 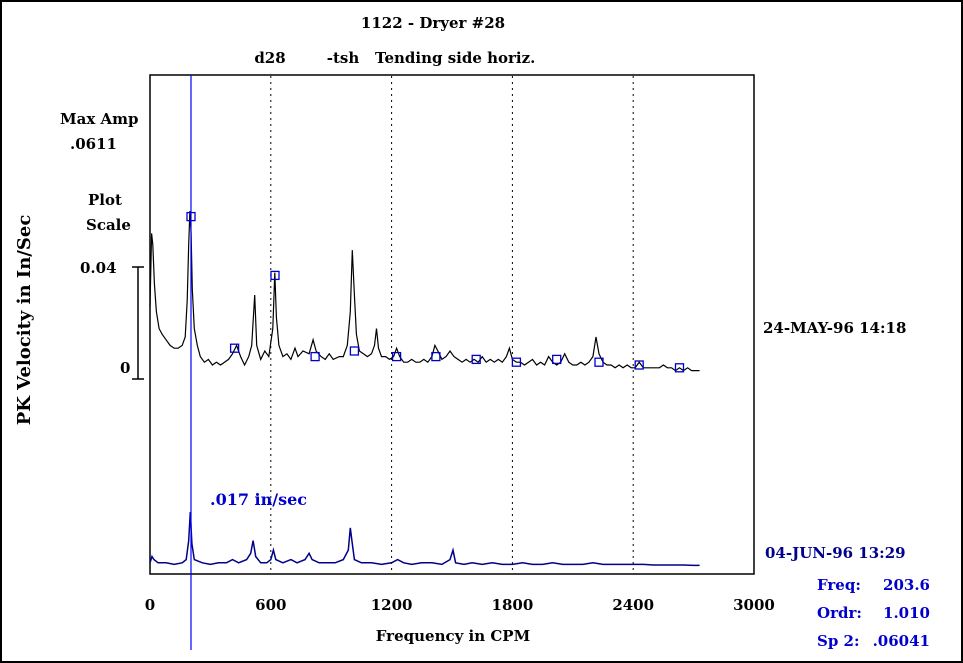 I want to click on series-label-jun: 04-JUN-96 13:29, so click(x=835, y=553).